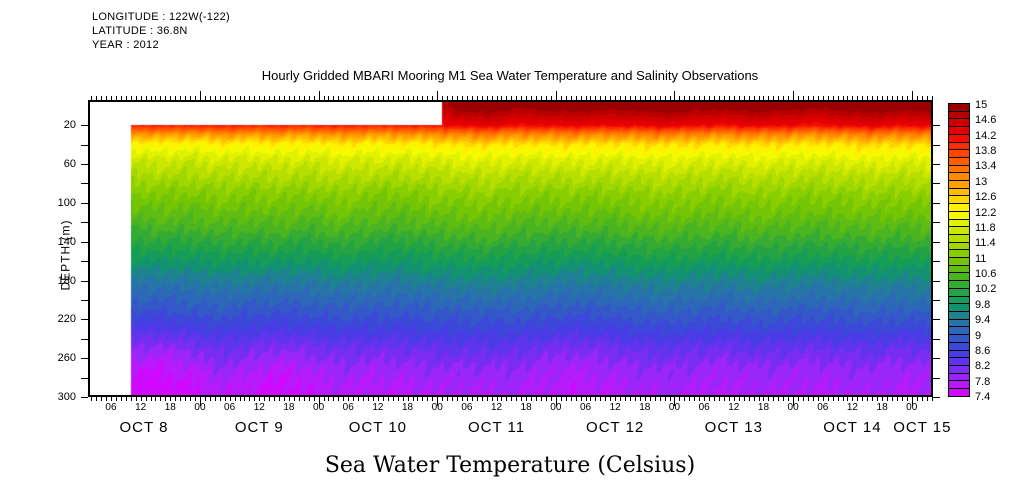 This screenshot has width=1009, height=504. What do you see at coordinates (986, 274) in the screenshot?
I see `colorbar-tick-label: 10.6` at bounding box center [986, 274].